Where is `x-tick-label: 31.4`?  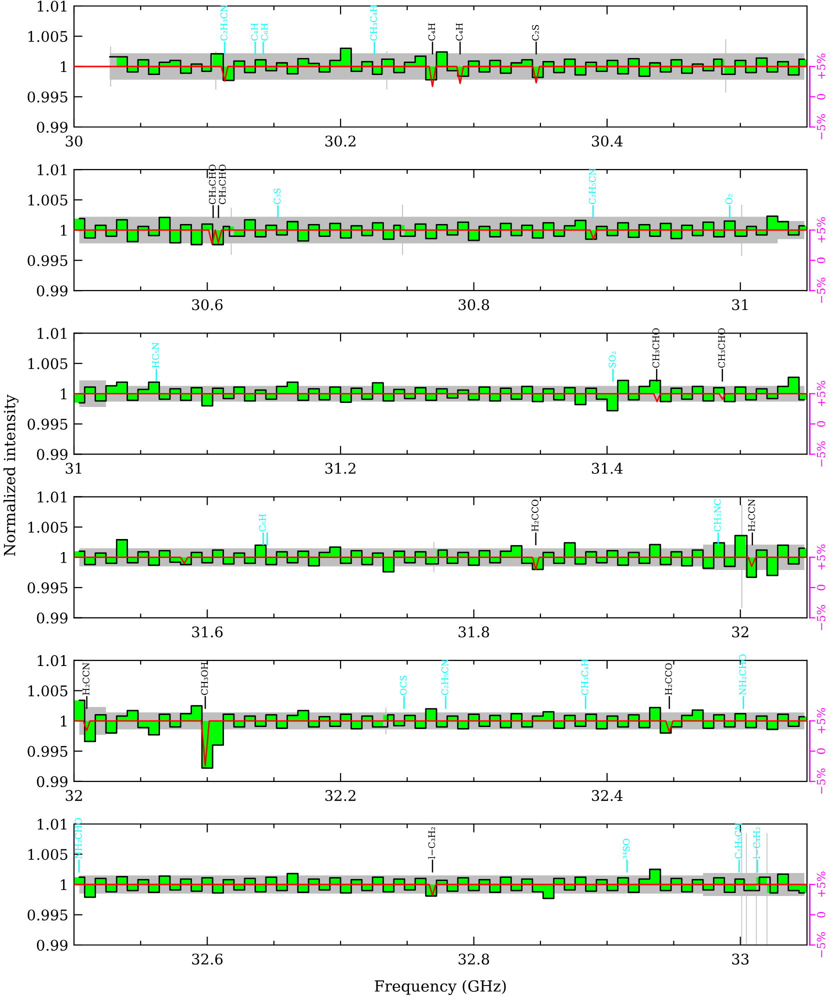 x-tick-label: 31.4 is located at coordinates (607, 468).